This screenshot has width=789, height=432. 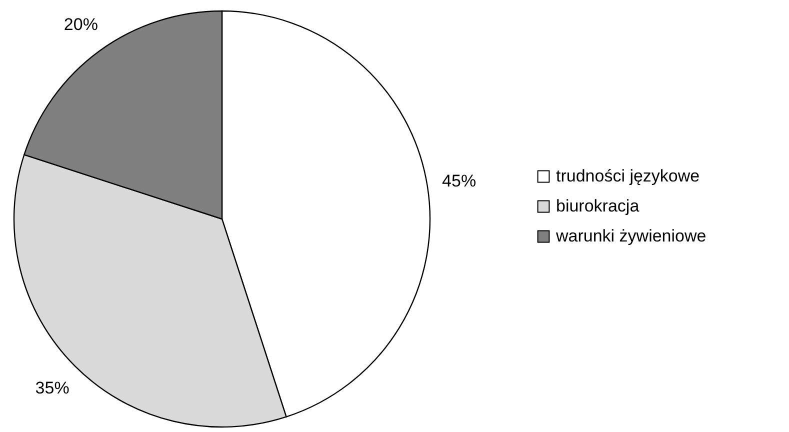 I want to click on legend-label: biurokracja, so click(x=598, y=206).